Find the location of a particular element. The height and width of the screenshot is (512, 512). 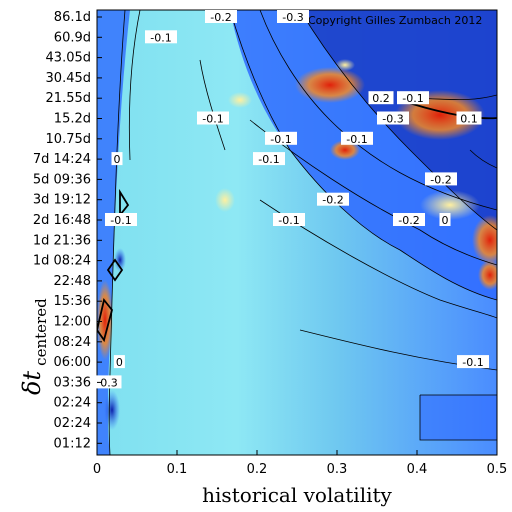

y-axis-label: δt centered is located at coordinates (34, 346).